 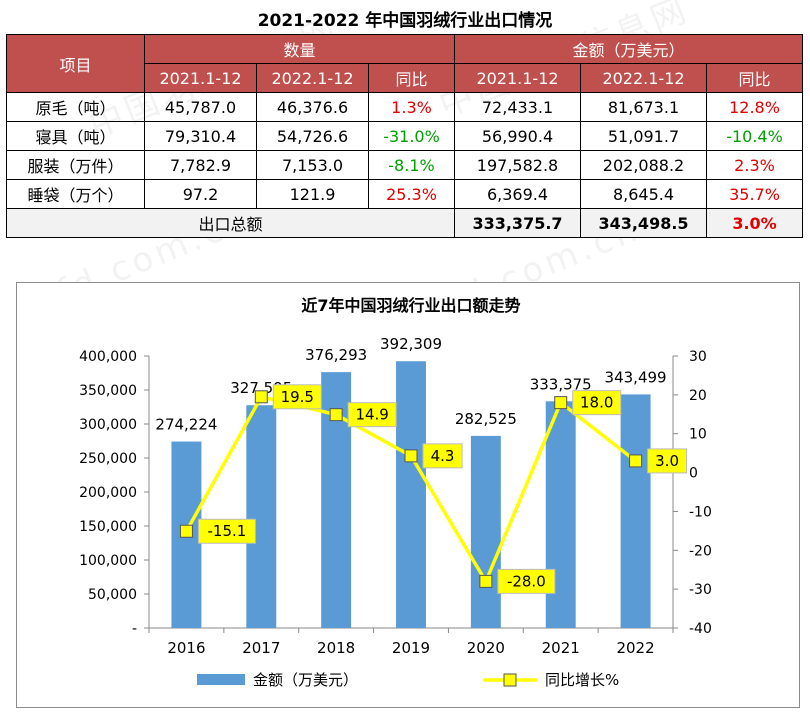 What do you see at coordinates (200, 165) in the screenshot?
I see `quantity-2021: 7,782.9` at bounding box center [200, 165].